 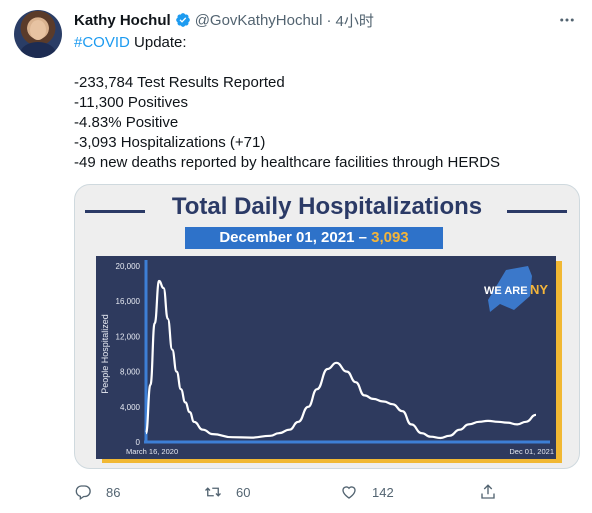 I want to click on title-rule-left, so click(x=115, y=211).